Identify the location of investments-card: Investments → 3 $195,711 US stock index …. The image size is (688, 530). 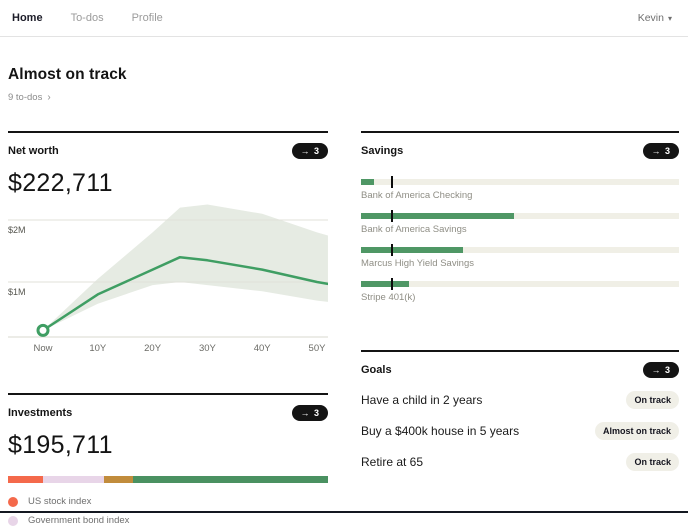
(168, 461).